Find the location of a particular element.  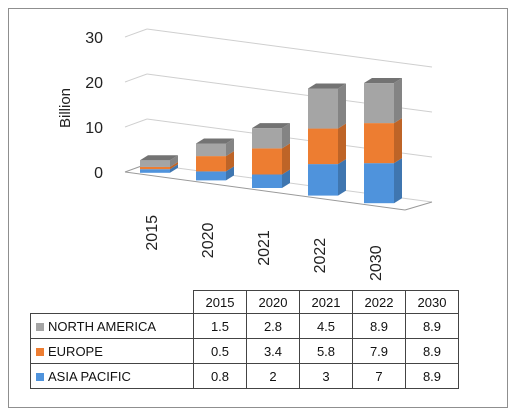

table-cell: 3 is located at coordinates (326, 376).